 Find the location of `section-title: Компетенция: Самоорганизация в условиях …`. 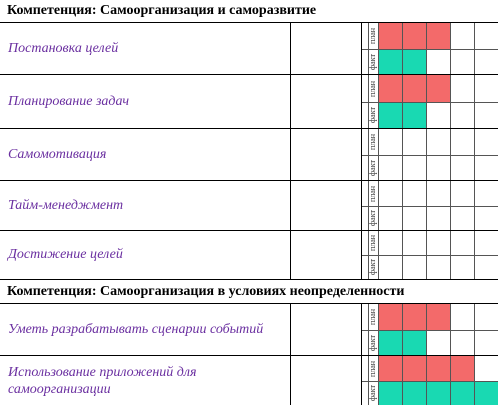

section-title: Компетенция: Самоорганизация в условиях … is located at coordinates (206, 291).